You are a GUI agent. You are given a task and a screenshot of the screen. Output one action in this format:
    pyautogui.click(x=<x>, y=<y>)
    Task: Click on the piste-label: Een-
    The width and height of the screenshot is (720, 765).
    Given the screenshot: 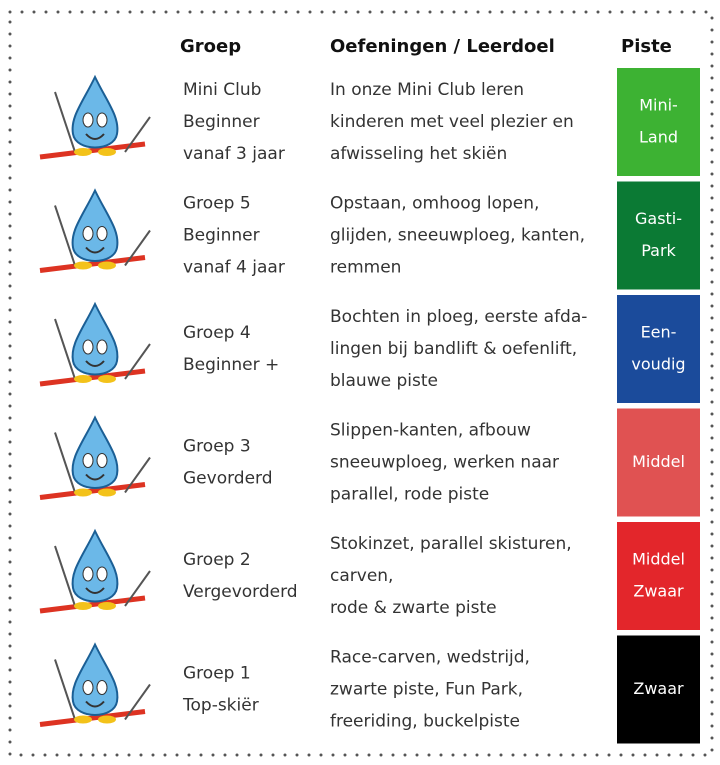 What is the action you would take?
    pyautogui.click(x=659, y=332)
    